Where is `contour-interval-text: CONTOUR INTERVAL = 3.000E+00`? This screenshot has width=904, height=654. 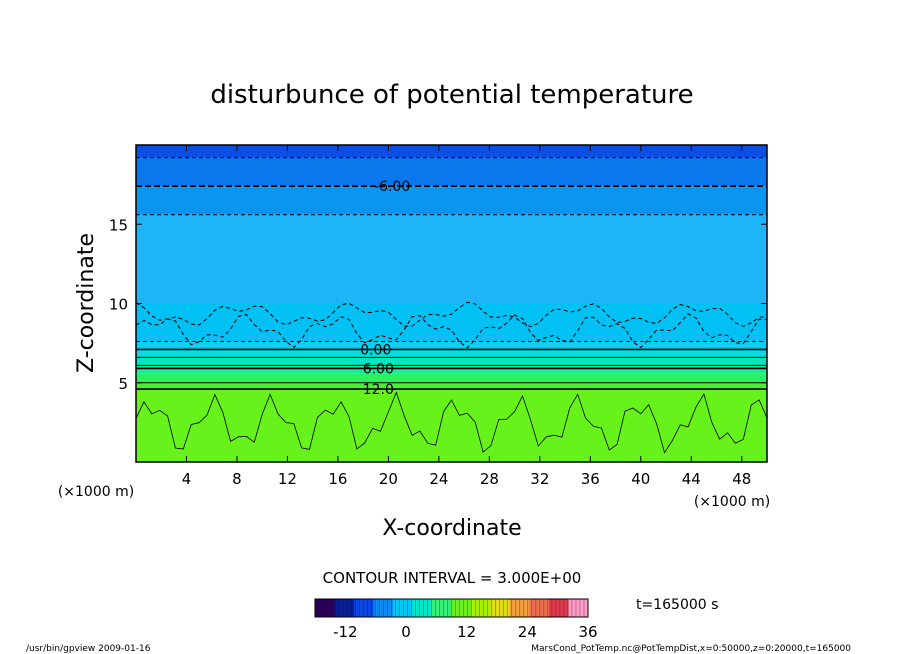
contour-interval-text: CONTOUR INTERVAL = 3.000E+00 is located at coordinates (452, 578).